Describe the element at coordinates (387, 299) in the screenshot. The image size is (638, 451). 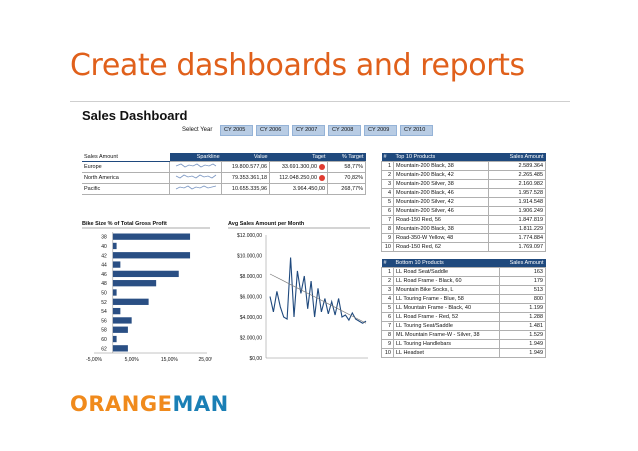
I see `rank-cell: 4` at that location.